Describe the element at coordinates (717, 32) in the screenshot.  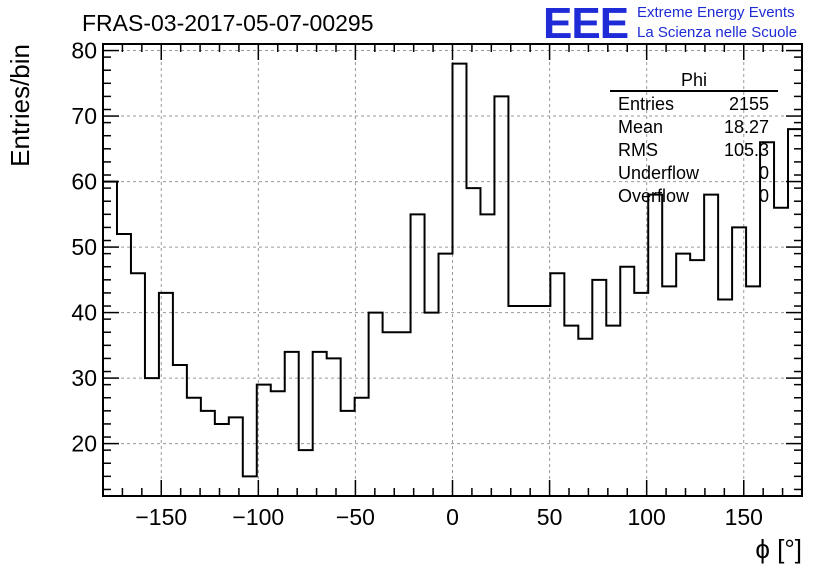
I see `logo-line-2: La Scienza nelle Scuole` at that location.